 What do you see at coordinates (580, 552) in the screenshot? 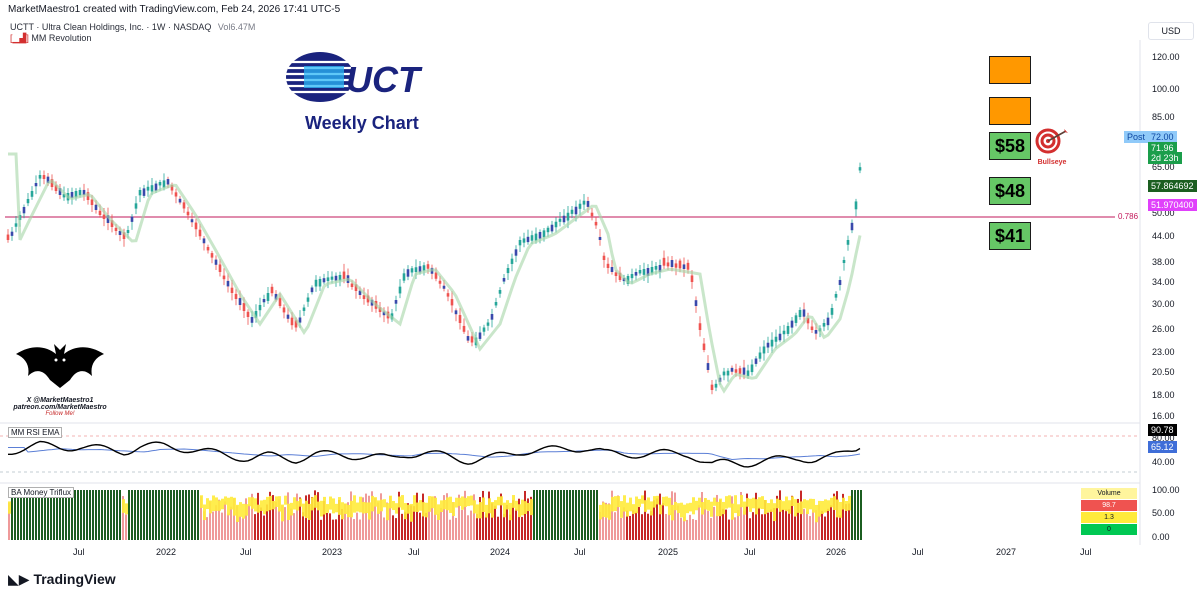
I see `time-label: Jul` at bounding box center [580, 552].